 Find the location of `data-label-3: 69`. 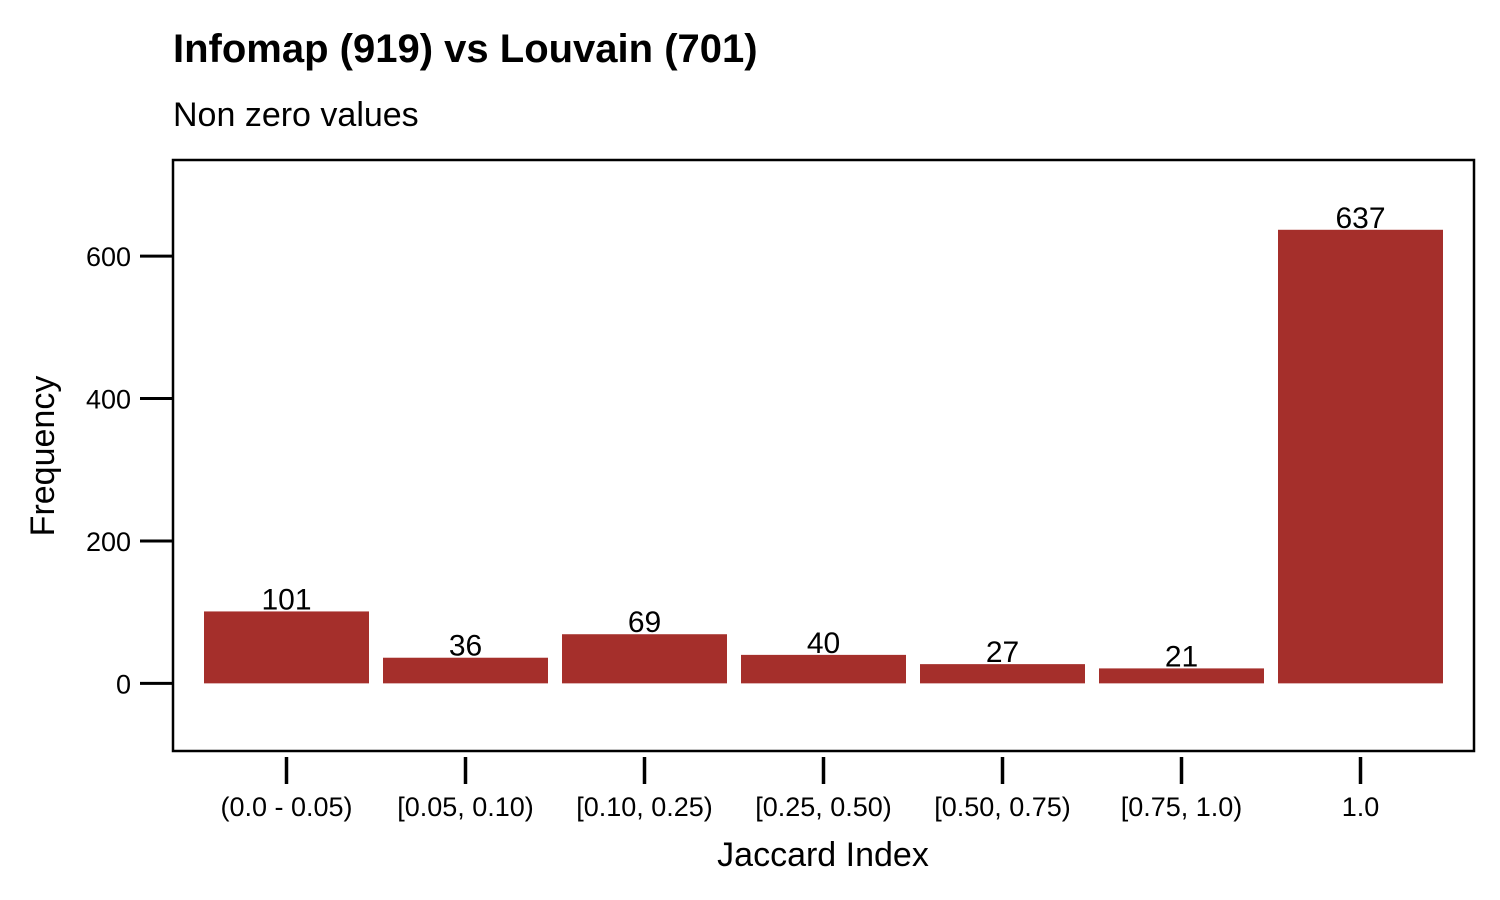

data-label-3: 69 is located at coordinates (644, 622).